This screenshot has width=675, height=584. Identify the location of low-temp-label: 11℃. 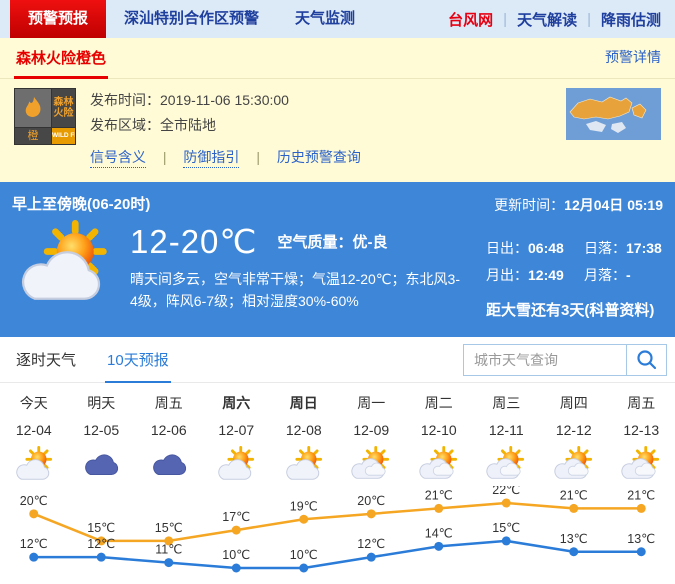
(168, 550).